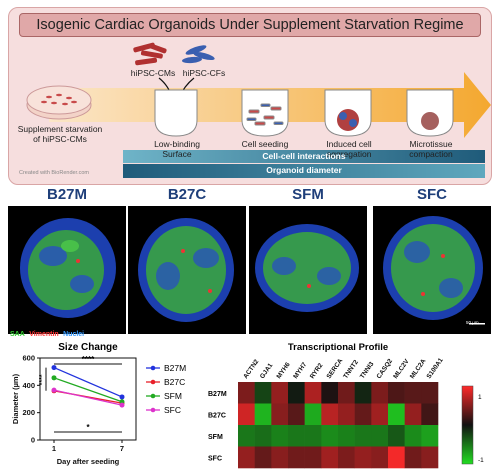  Describe the element at coordinates (28, 358) in the screenshot. I see `y-tick-label: 600` at that location.